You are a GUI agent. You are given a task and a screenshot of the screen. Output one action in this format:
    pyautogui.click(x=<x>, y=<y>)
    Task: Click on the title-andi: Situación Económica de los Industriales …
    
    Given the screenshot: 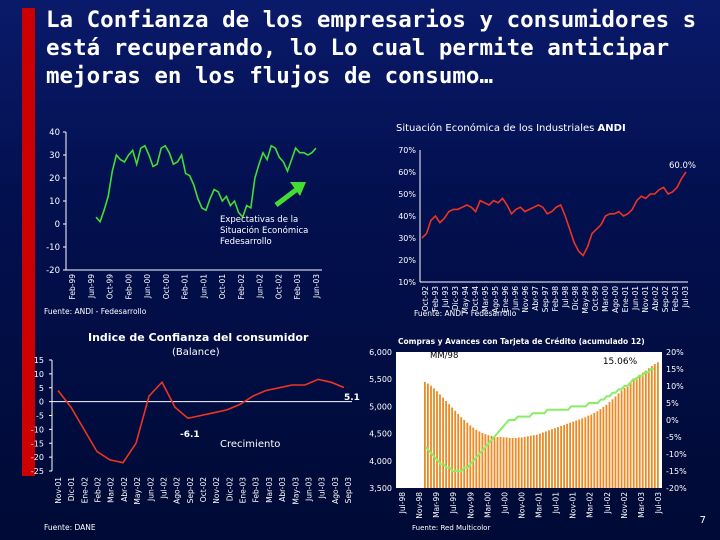 What is the action you would take?
    pyautogui.click(x=511, y=128)
    